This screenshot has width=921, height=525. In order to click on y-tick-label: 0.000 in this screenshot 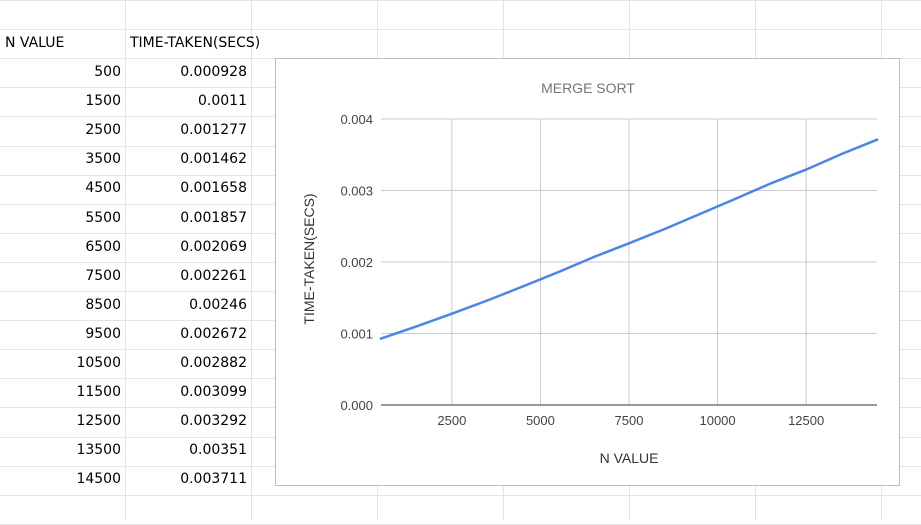, I will do `click(356, 405)`.